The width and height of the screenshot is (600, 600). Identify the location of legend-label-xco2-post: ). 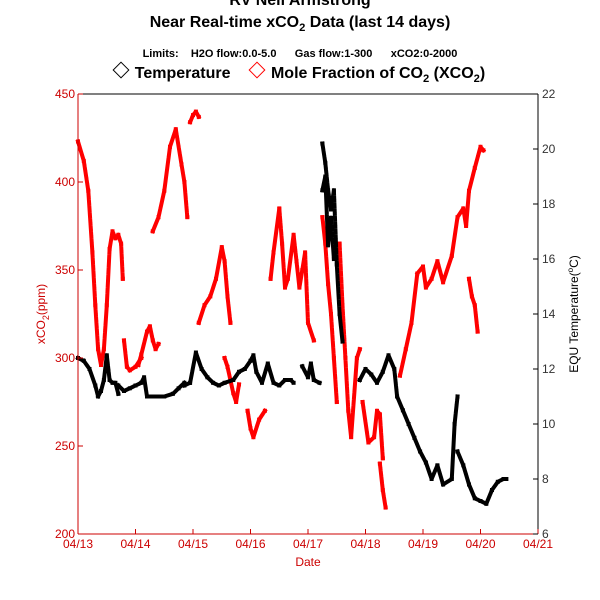
(482, 73).